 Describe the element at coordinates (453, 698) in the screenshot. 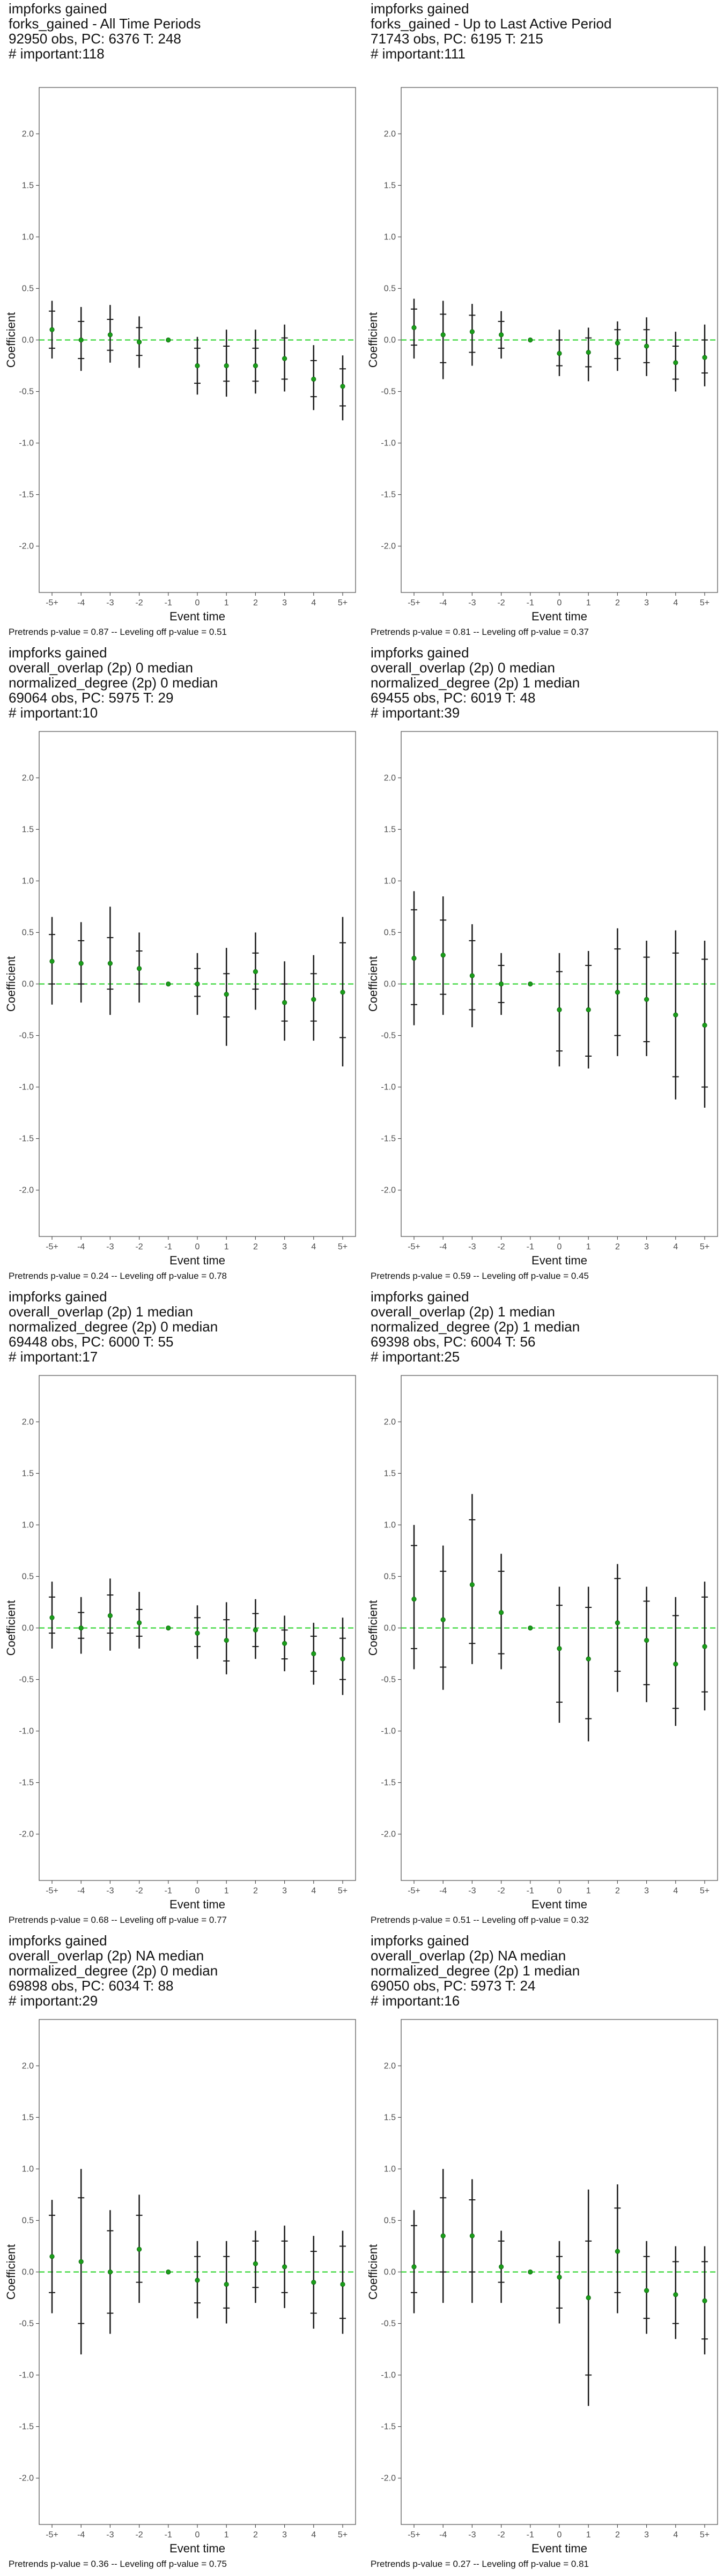

I see `panel-title-line: 69455 obs, PC: 6019 T: 48` at that location.